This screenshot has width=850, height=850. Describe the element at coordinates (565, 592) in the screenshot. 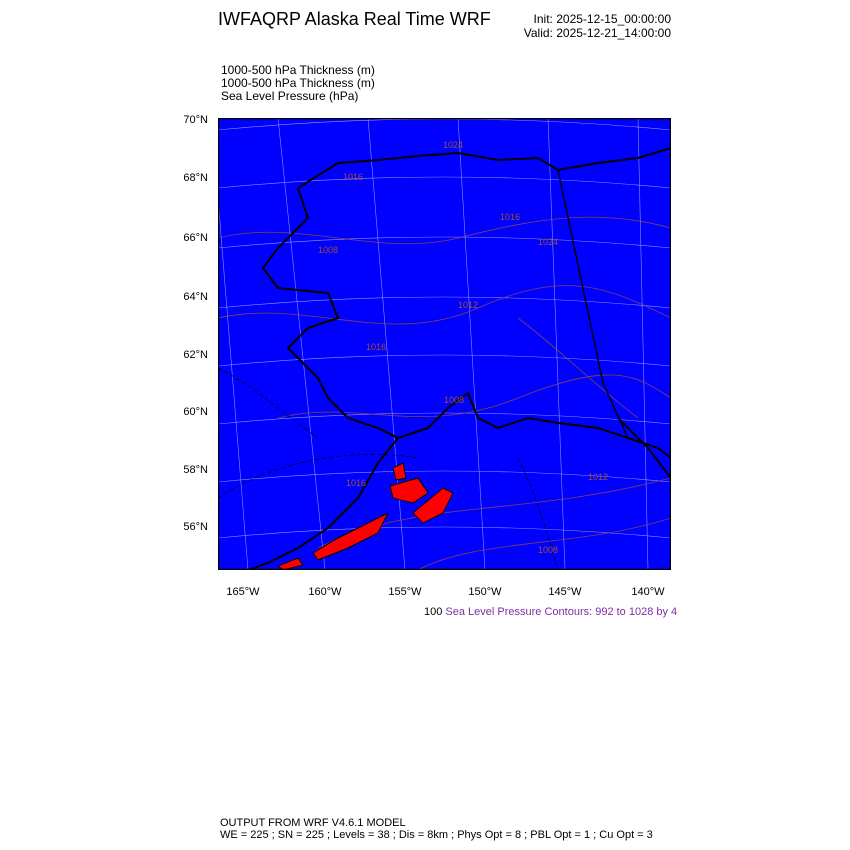

I see `lon-label: 145°W` at that location.